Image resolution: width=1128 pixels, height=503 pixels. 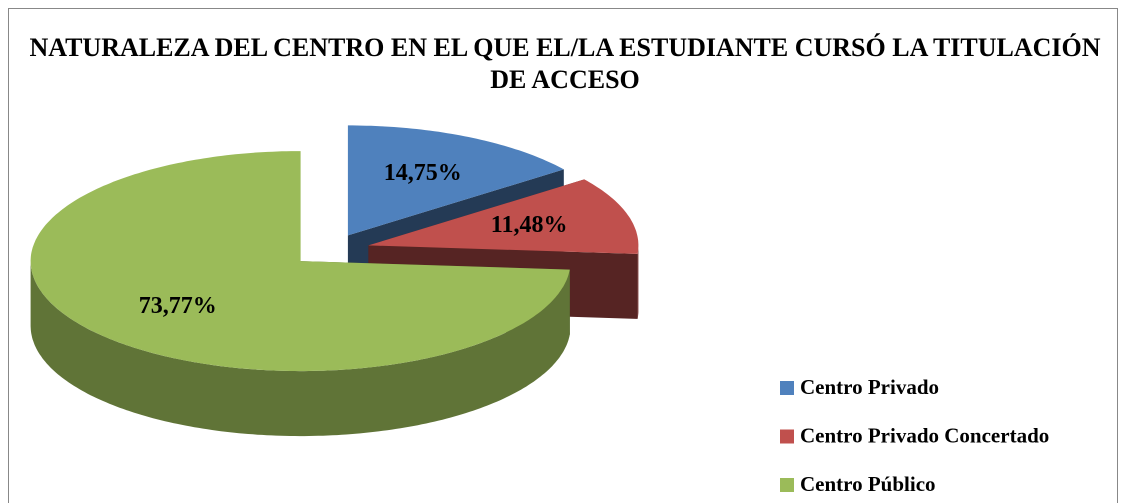 I want to click on slice-wall, so click(x=638, y=282).